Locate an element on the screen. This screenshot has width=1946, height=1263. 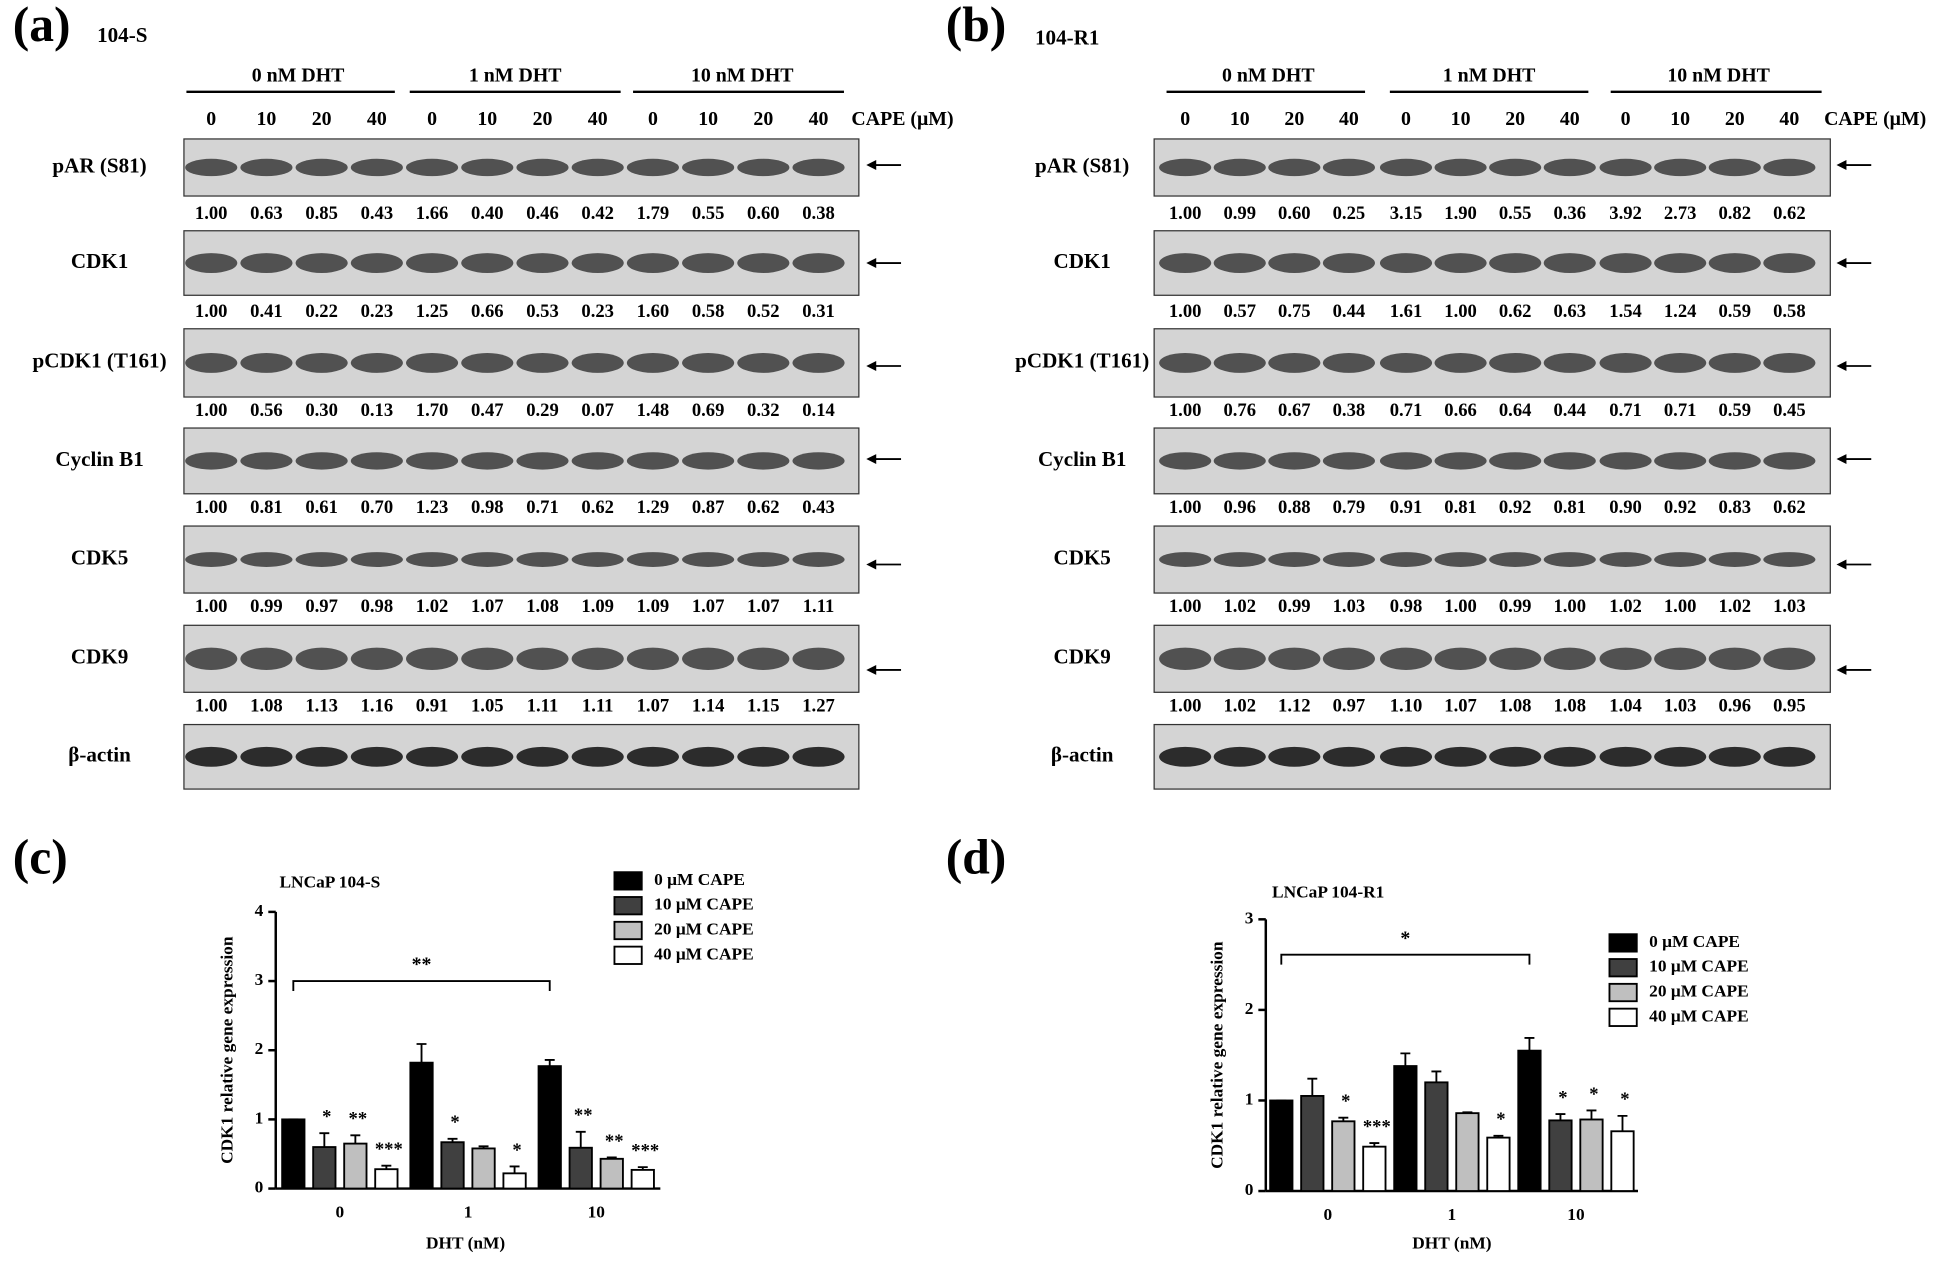
quantification: 0.47 is located at coordinates (487, 410).